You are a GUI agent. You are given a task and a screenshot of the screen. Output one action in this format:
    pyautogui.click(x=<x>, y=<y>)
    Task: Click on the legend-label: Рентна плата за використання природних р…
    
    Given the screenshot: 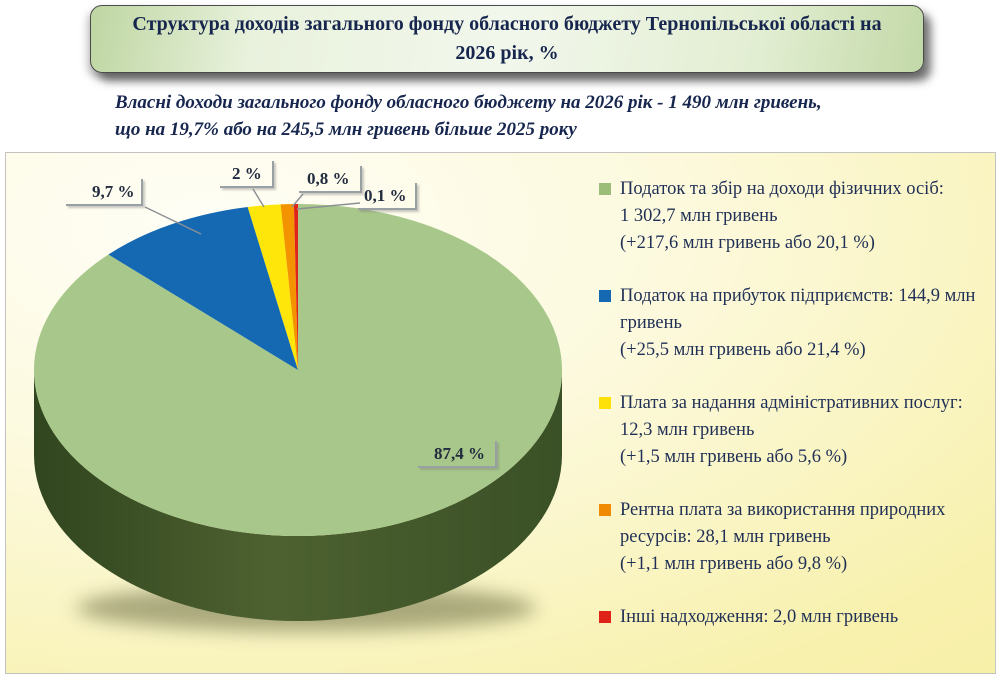 What is the action you would take?
    pyautogui.click(x=783, y=523)
    